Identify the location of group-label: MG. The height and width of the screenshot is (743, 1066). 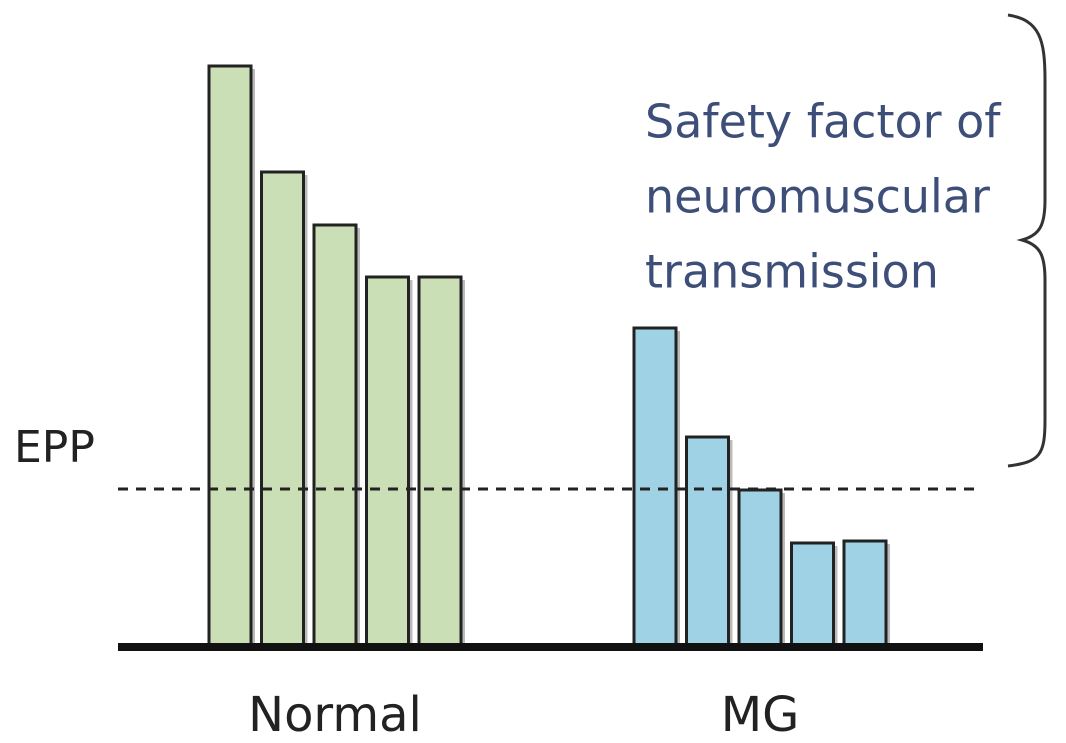
(760, 715).